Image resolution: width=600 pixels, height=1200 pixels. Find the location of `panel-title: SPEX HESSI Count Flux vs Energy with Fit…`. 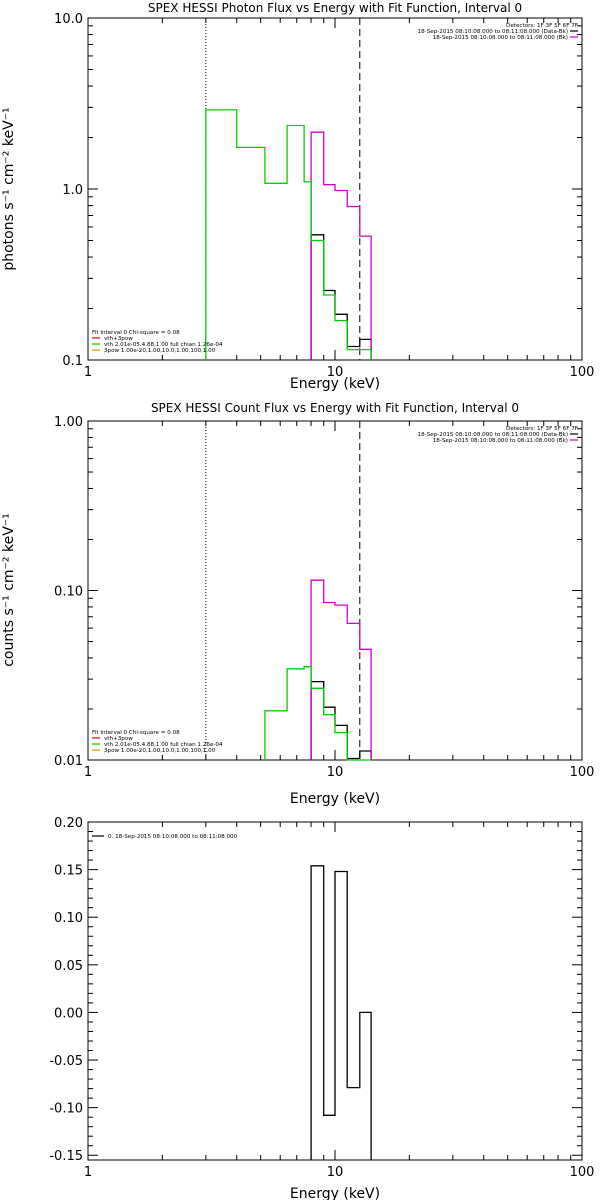

panel-title: SPEX HESSI Count Flux vs Energy with Fit… is located at coordinates (335, 408).